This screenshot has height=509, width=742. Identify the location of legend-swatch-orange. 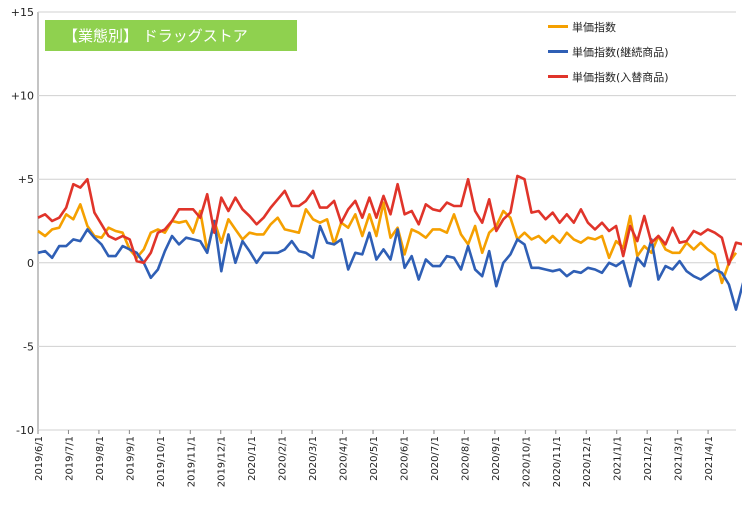
(558, 26).